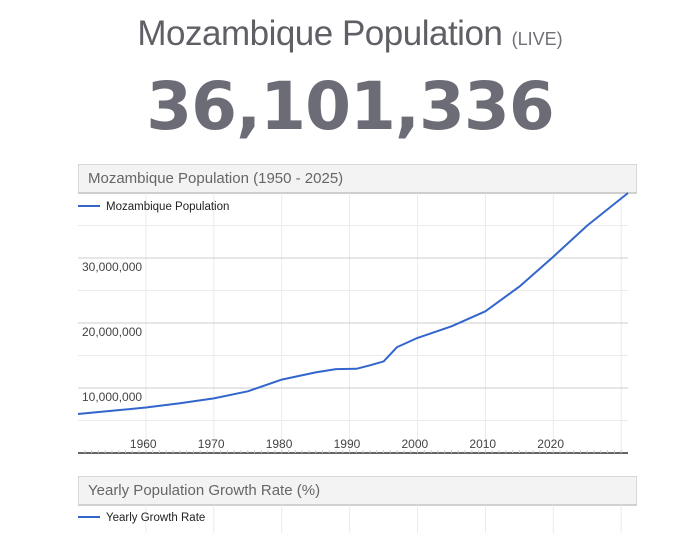 The image size is (700, 533). What do you see at coordinates (537, 39) in the screenshot?
I see `live-label: (LIVE)` at bounding box center [537, 39].